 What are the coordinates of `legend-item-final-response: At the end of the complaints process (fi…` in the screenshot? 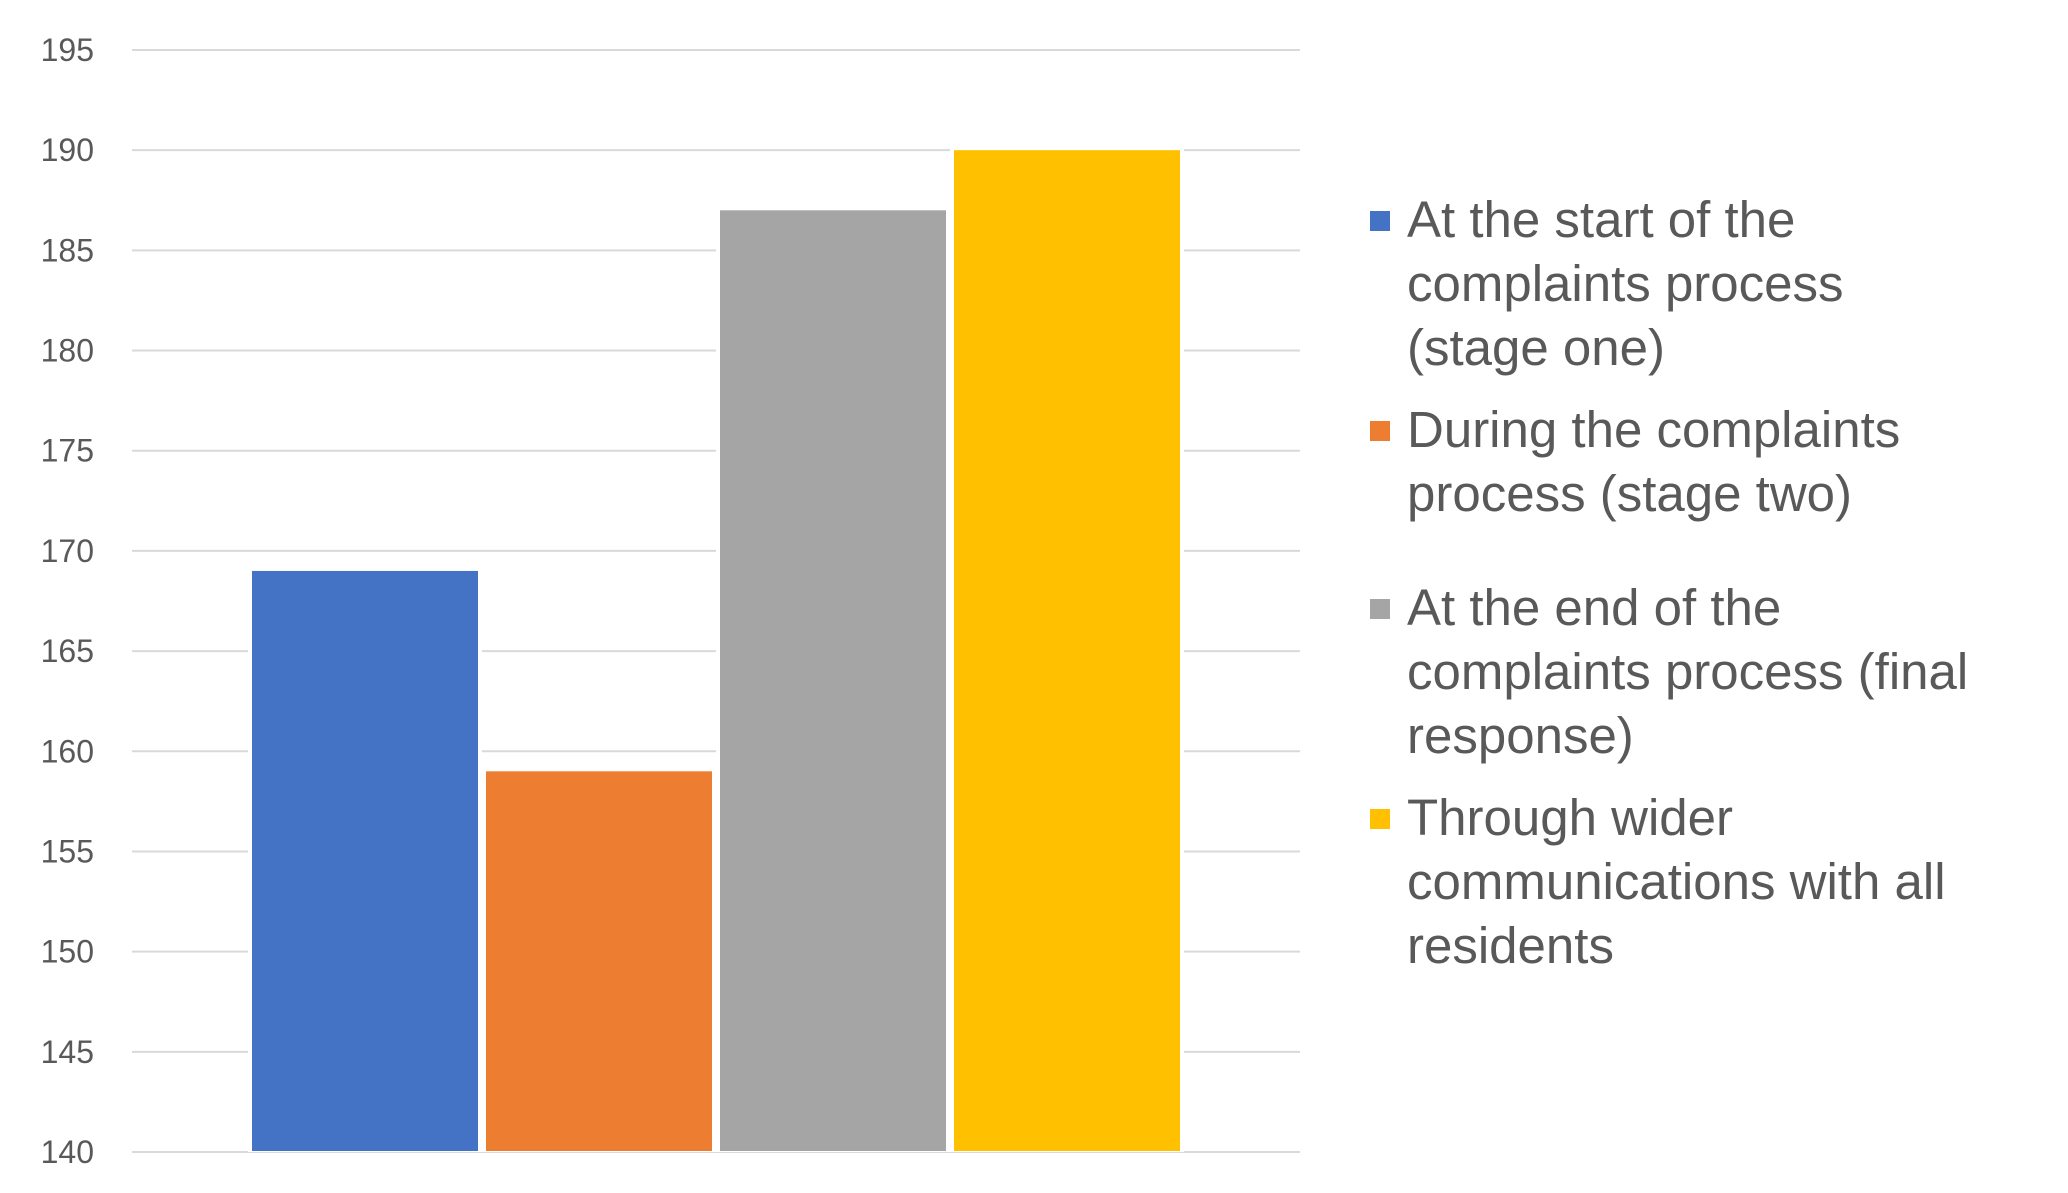 It's located at (1700, 672).